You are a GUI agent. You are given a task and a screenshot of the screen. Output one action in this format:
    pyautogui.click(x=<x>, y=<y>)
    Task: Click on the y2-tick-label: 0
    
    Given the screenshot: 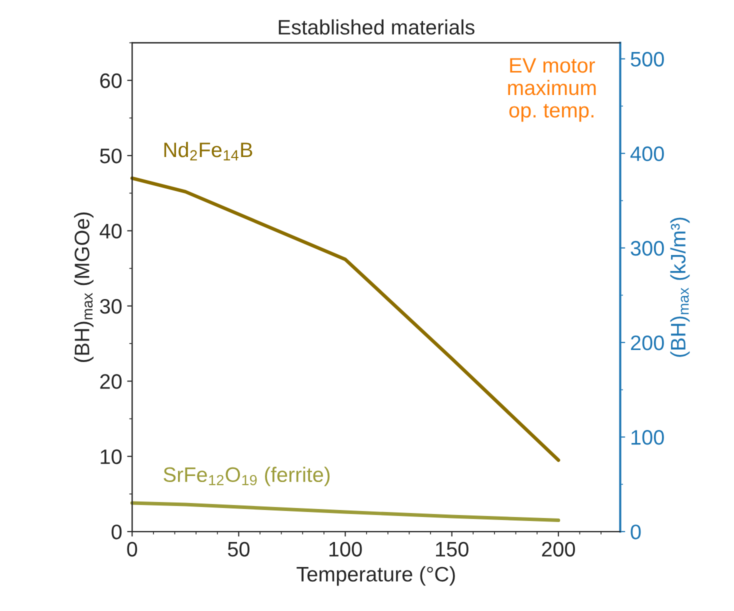 What is the action you would take?
    pyautogui.click(x=635, y=532)
    